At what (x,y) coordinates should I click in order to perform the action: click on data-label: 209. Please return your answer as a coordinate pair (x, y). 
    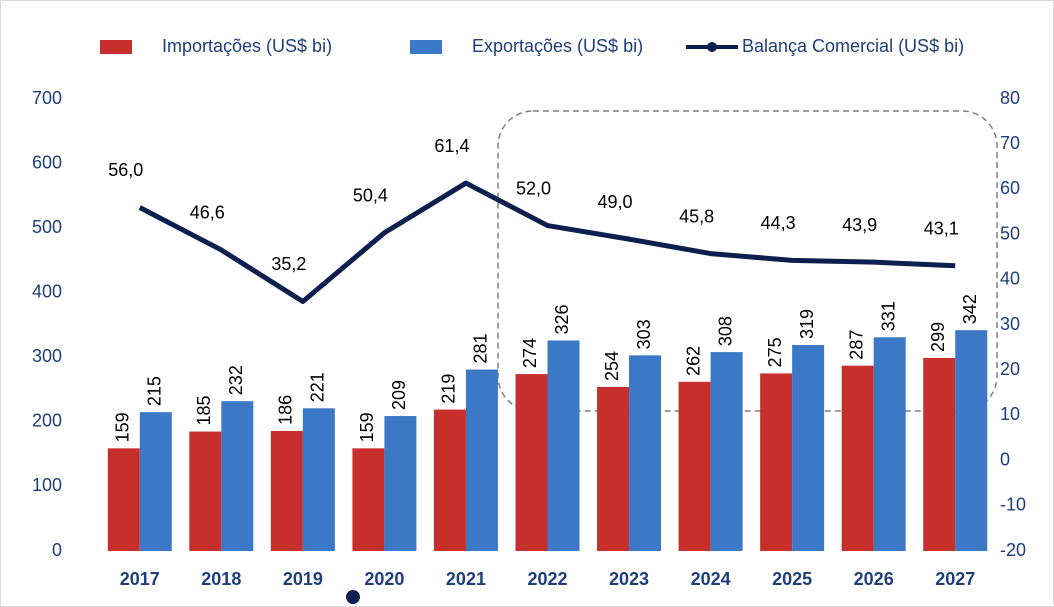
    Looking at the image, I should click on (399, 395).